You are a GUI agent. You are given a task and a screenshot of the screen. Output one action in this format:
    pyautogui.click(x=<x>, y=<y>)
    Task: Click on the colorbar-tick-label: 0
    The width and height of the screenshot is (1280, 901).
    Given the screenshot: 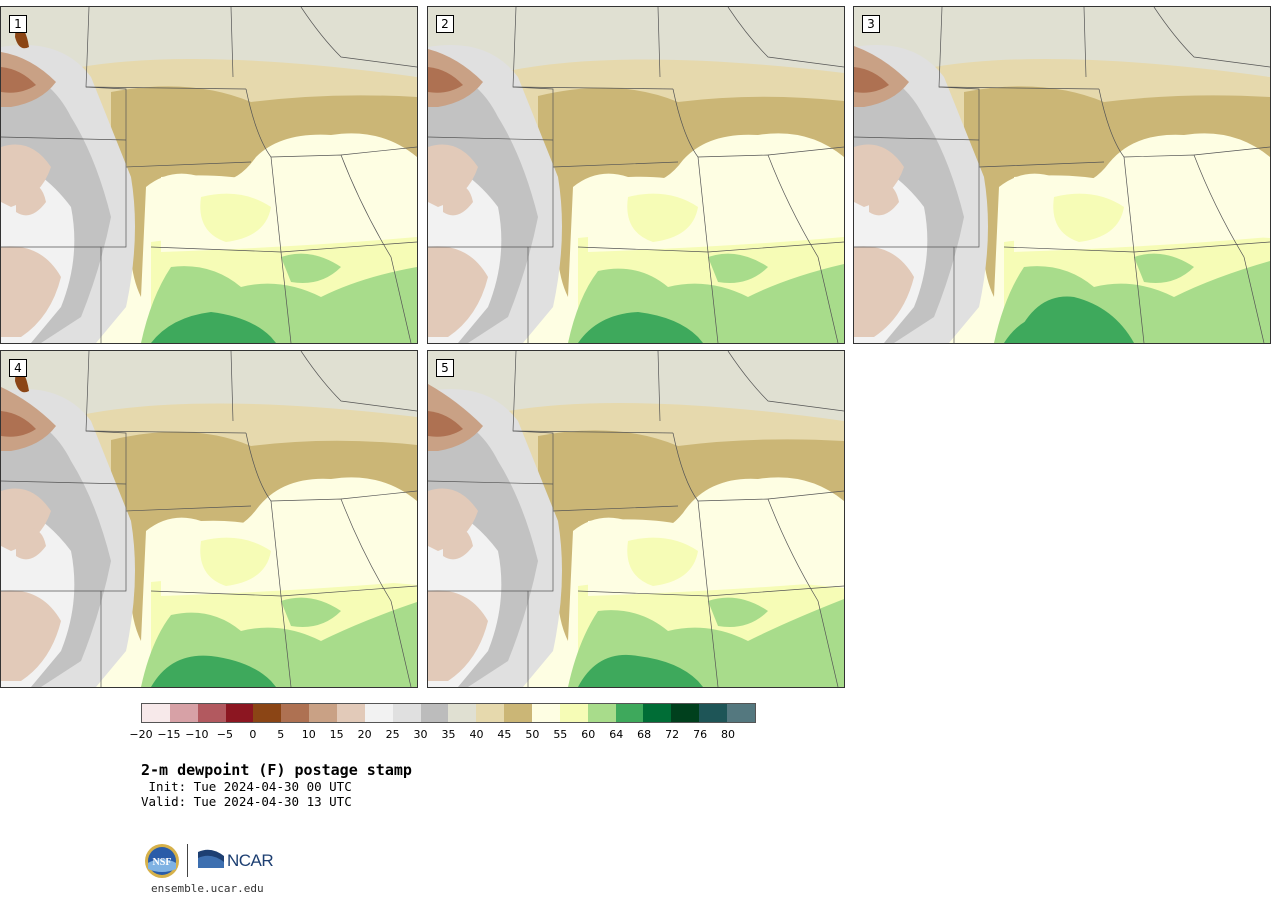 What is the action you would take?
    pyautogui.click(x=253, y=734)
    